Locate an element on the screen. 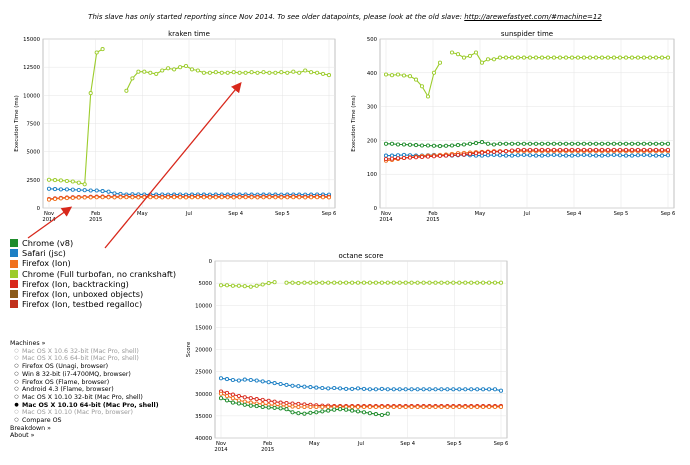 The image size is (690, 465). legend-item: Chrome (v8) is located at coordinates (93, 243).